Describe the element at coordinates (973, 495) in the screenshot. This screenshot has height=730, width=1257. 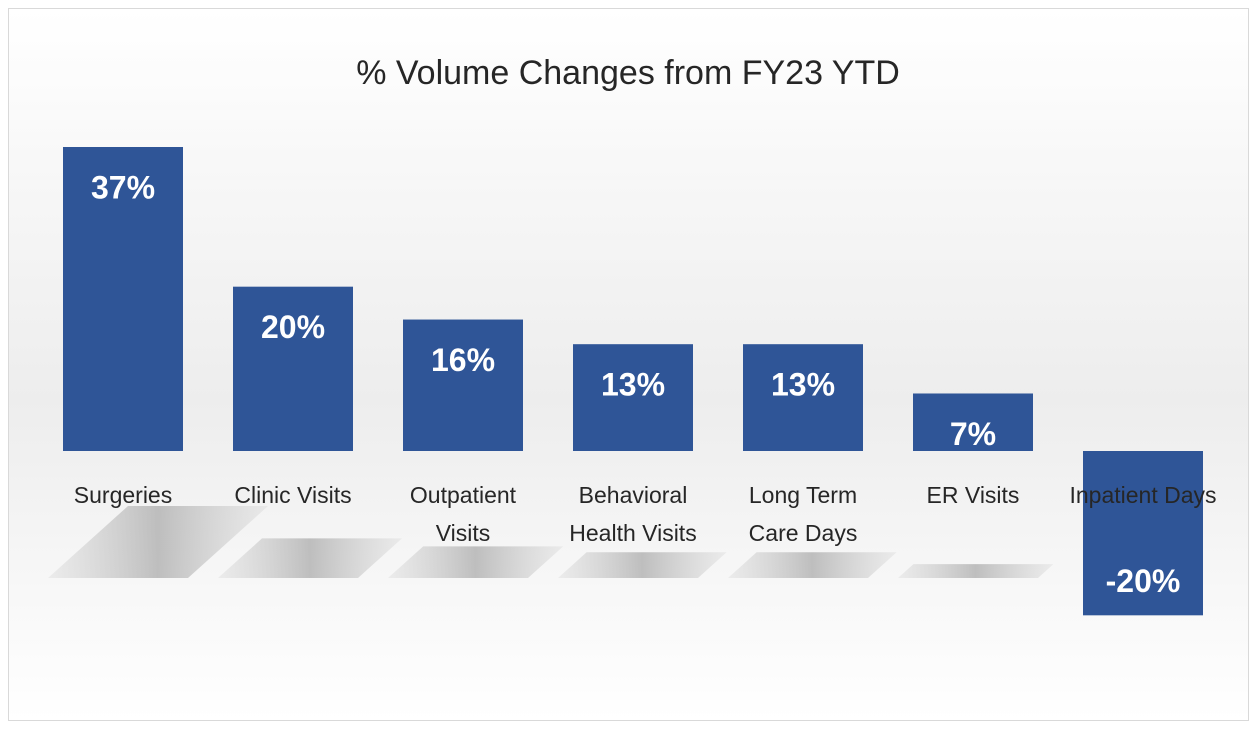
I see `x-tick-label: ER Visits` at that location.